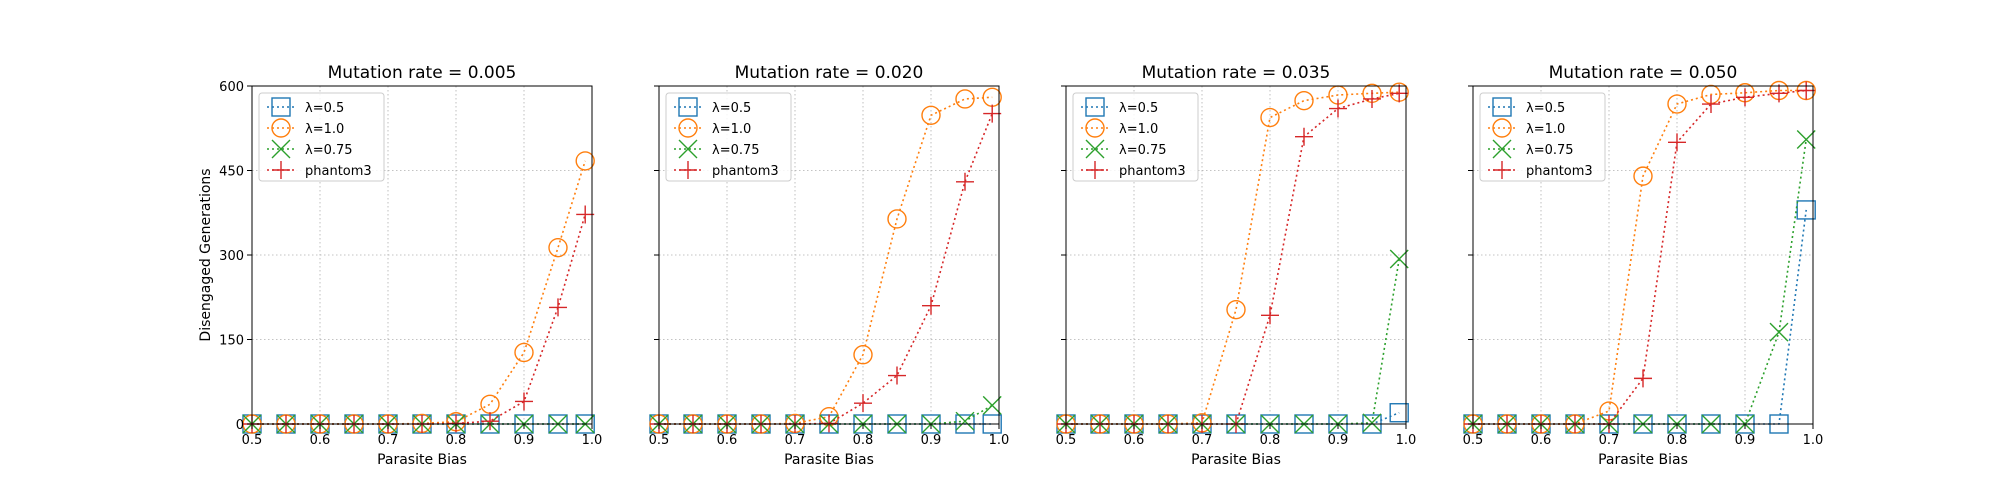 The width and height of the screenshot is (2000, 500). I want to click on y-tick-label: 300, so click(231, 256).